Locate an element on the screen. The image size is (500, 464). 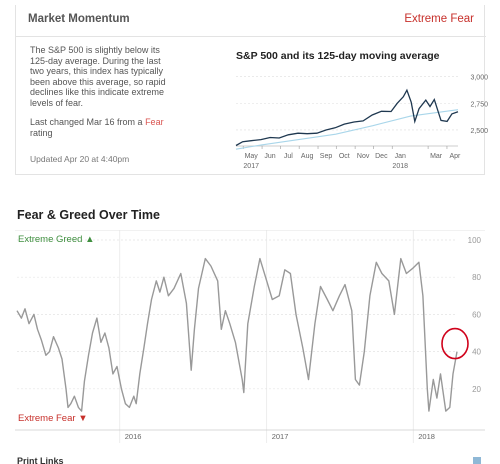
mini-y-tick-label: 2,750 is located at coordinates (479, 104).